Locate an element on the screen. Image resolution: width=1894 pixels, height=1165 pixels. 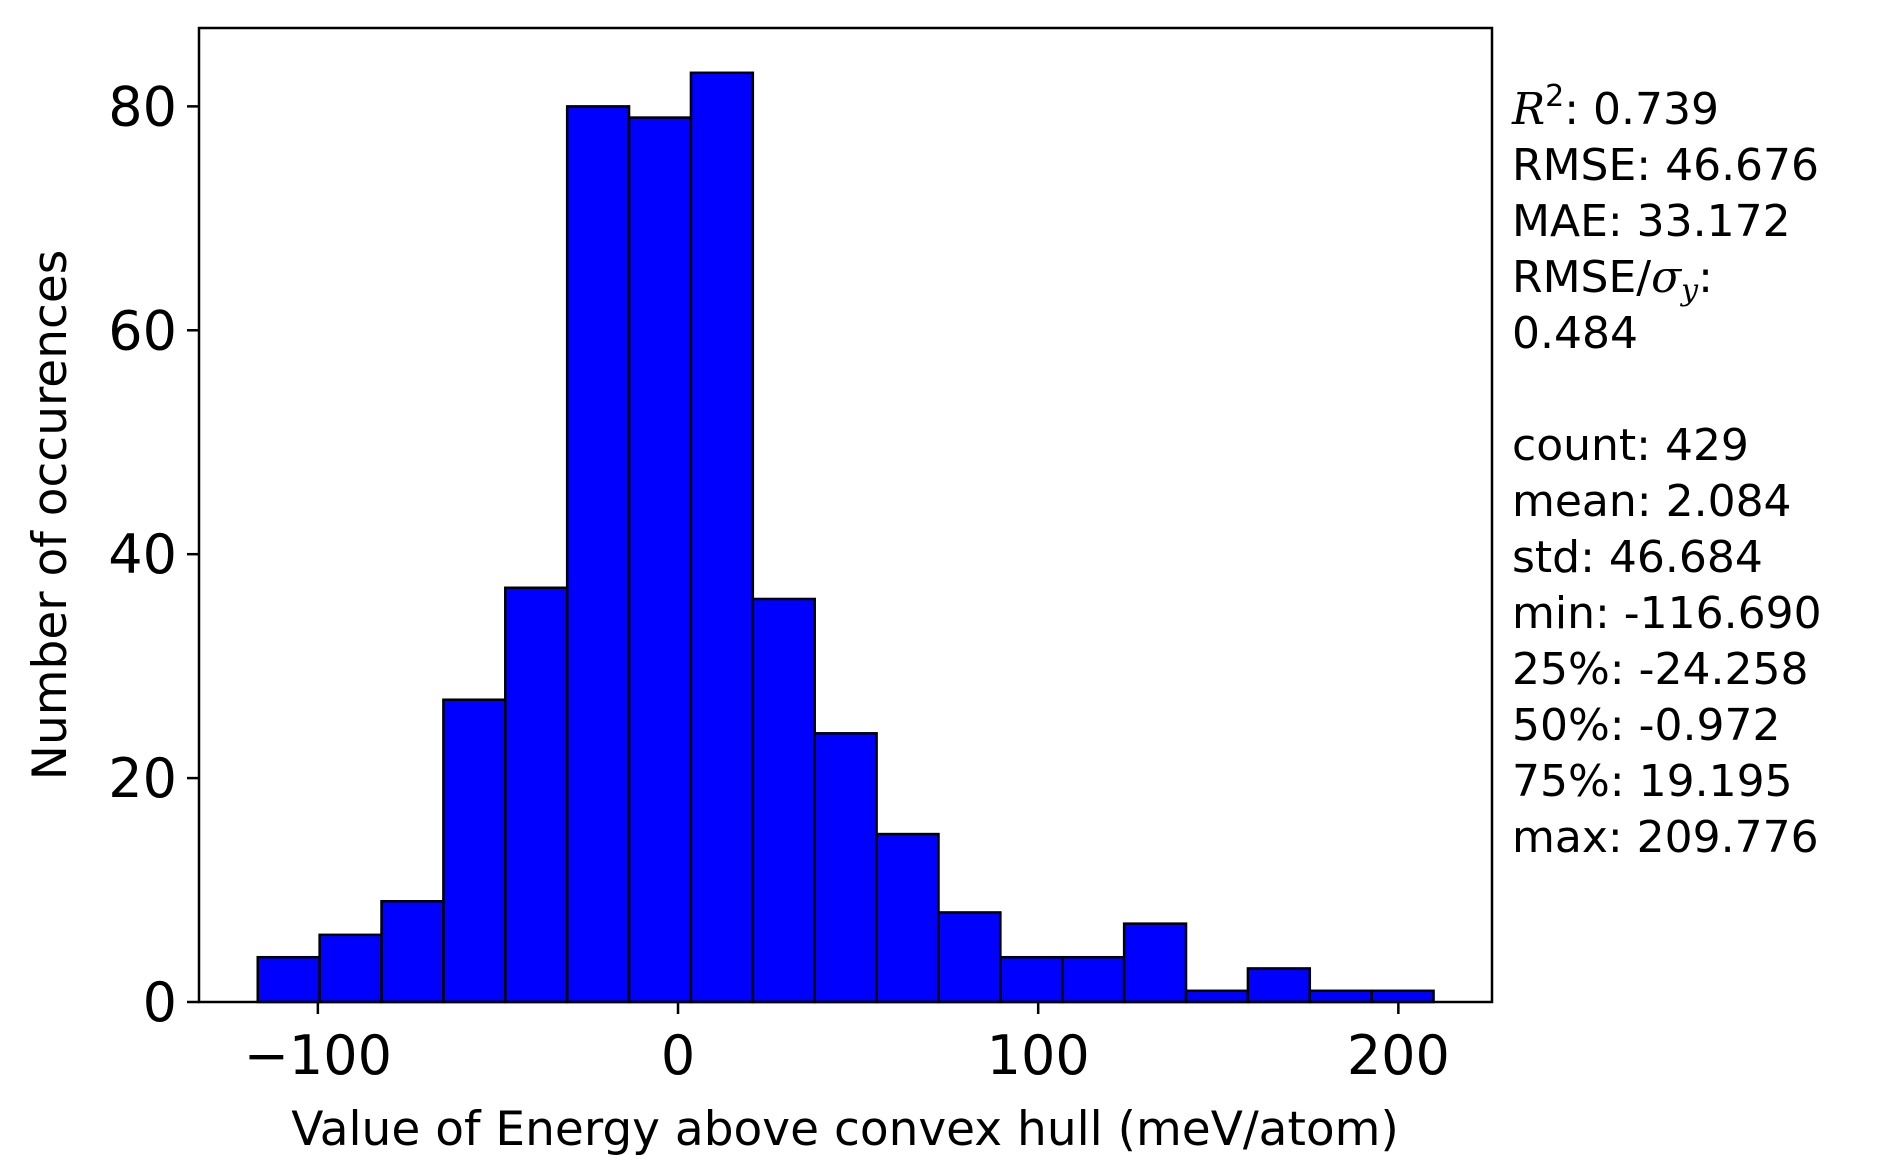
q50-stat: 50%: -0.972 is located at coordinates (1646, 725).